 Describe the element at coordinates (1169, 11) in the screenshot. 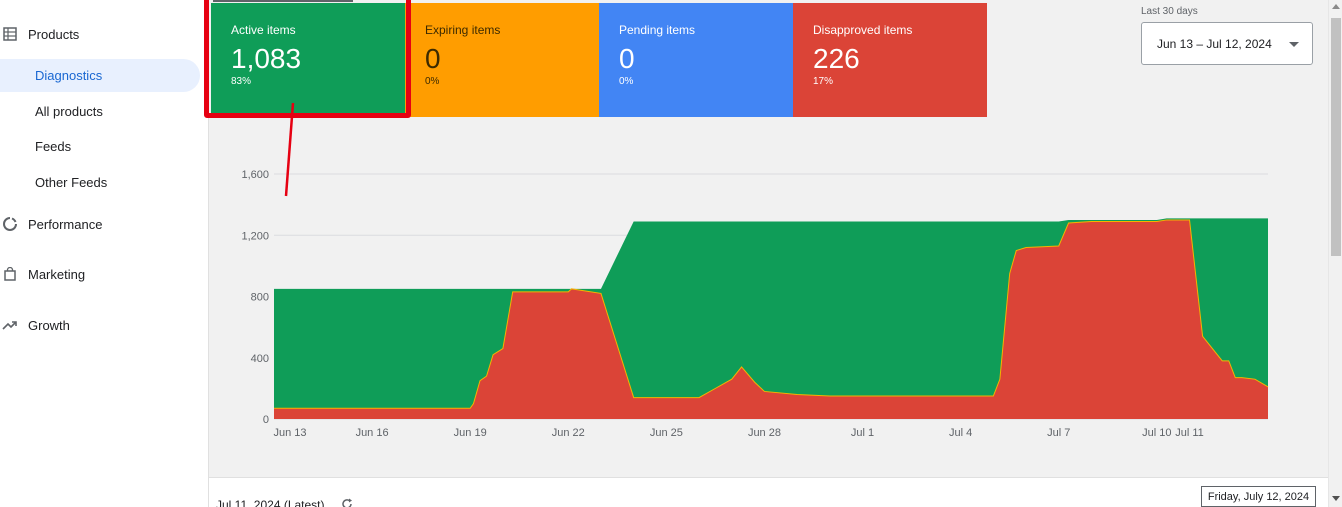

I see `date-range-label: Last 30 days` at that location.